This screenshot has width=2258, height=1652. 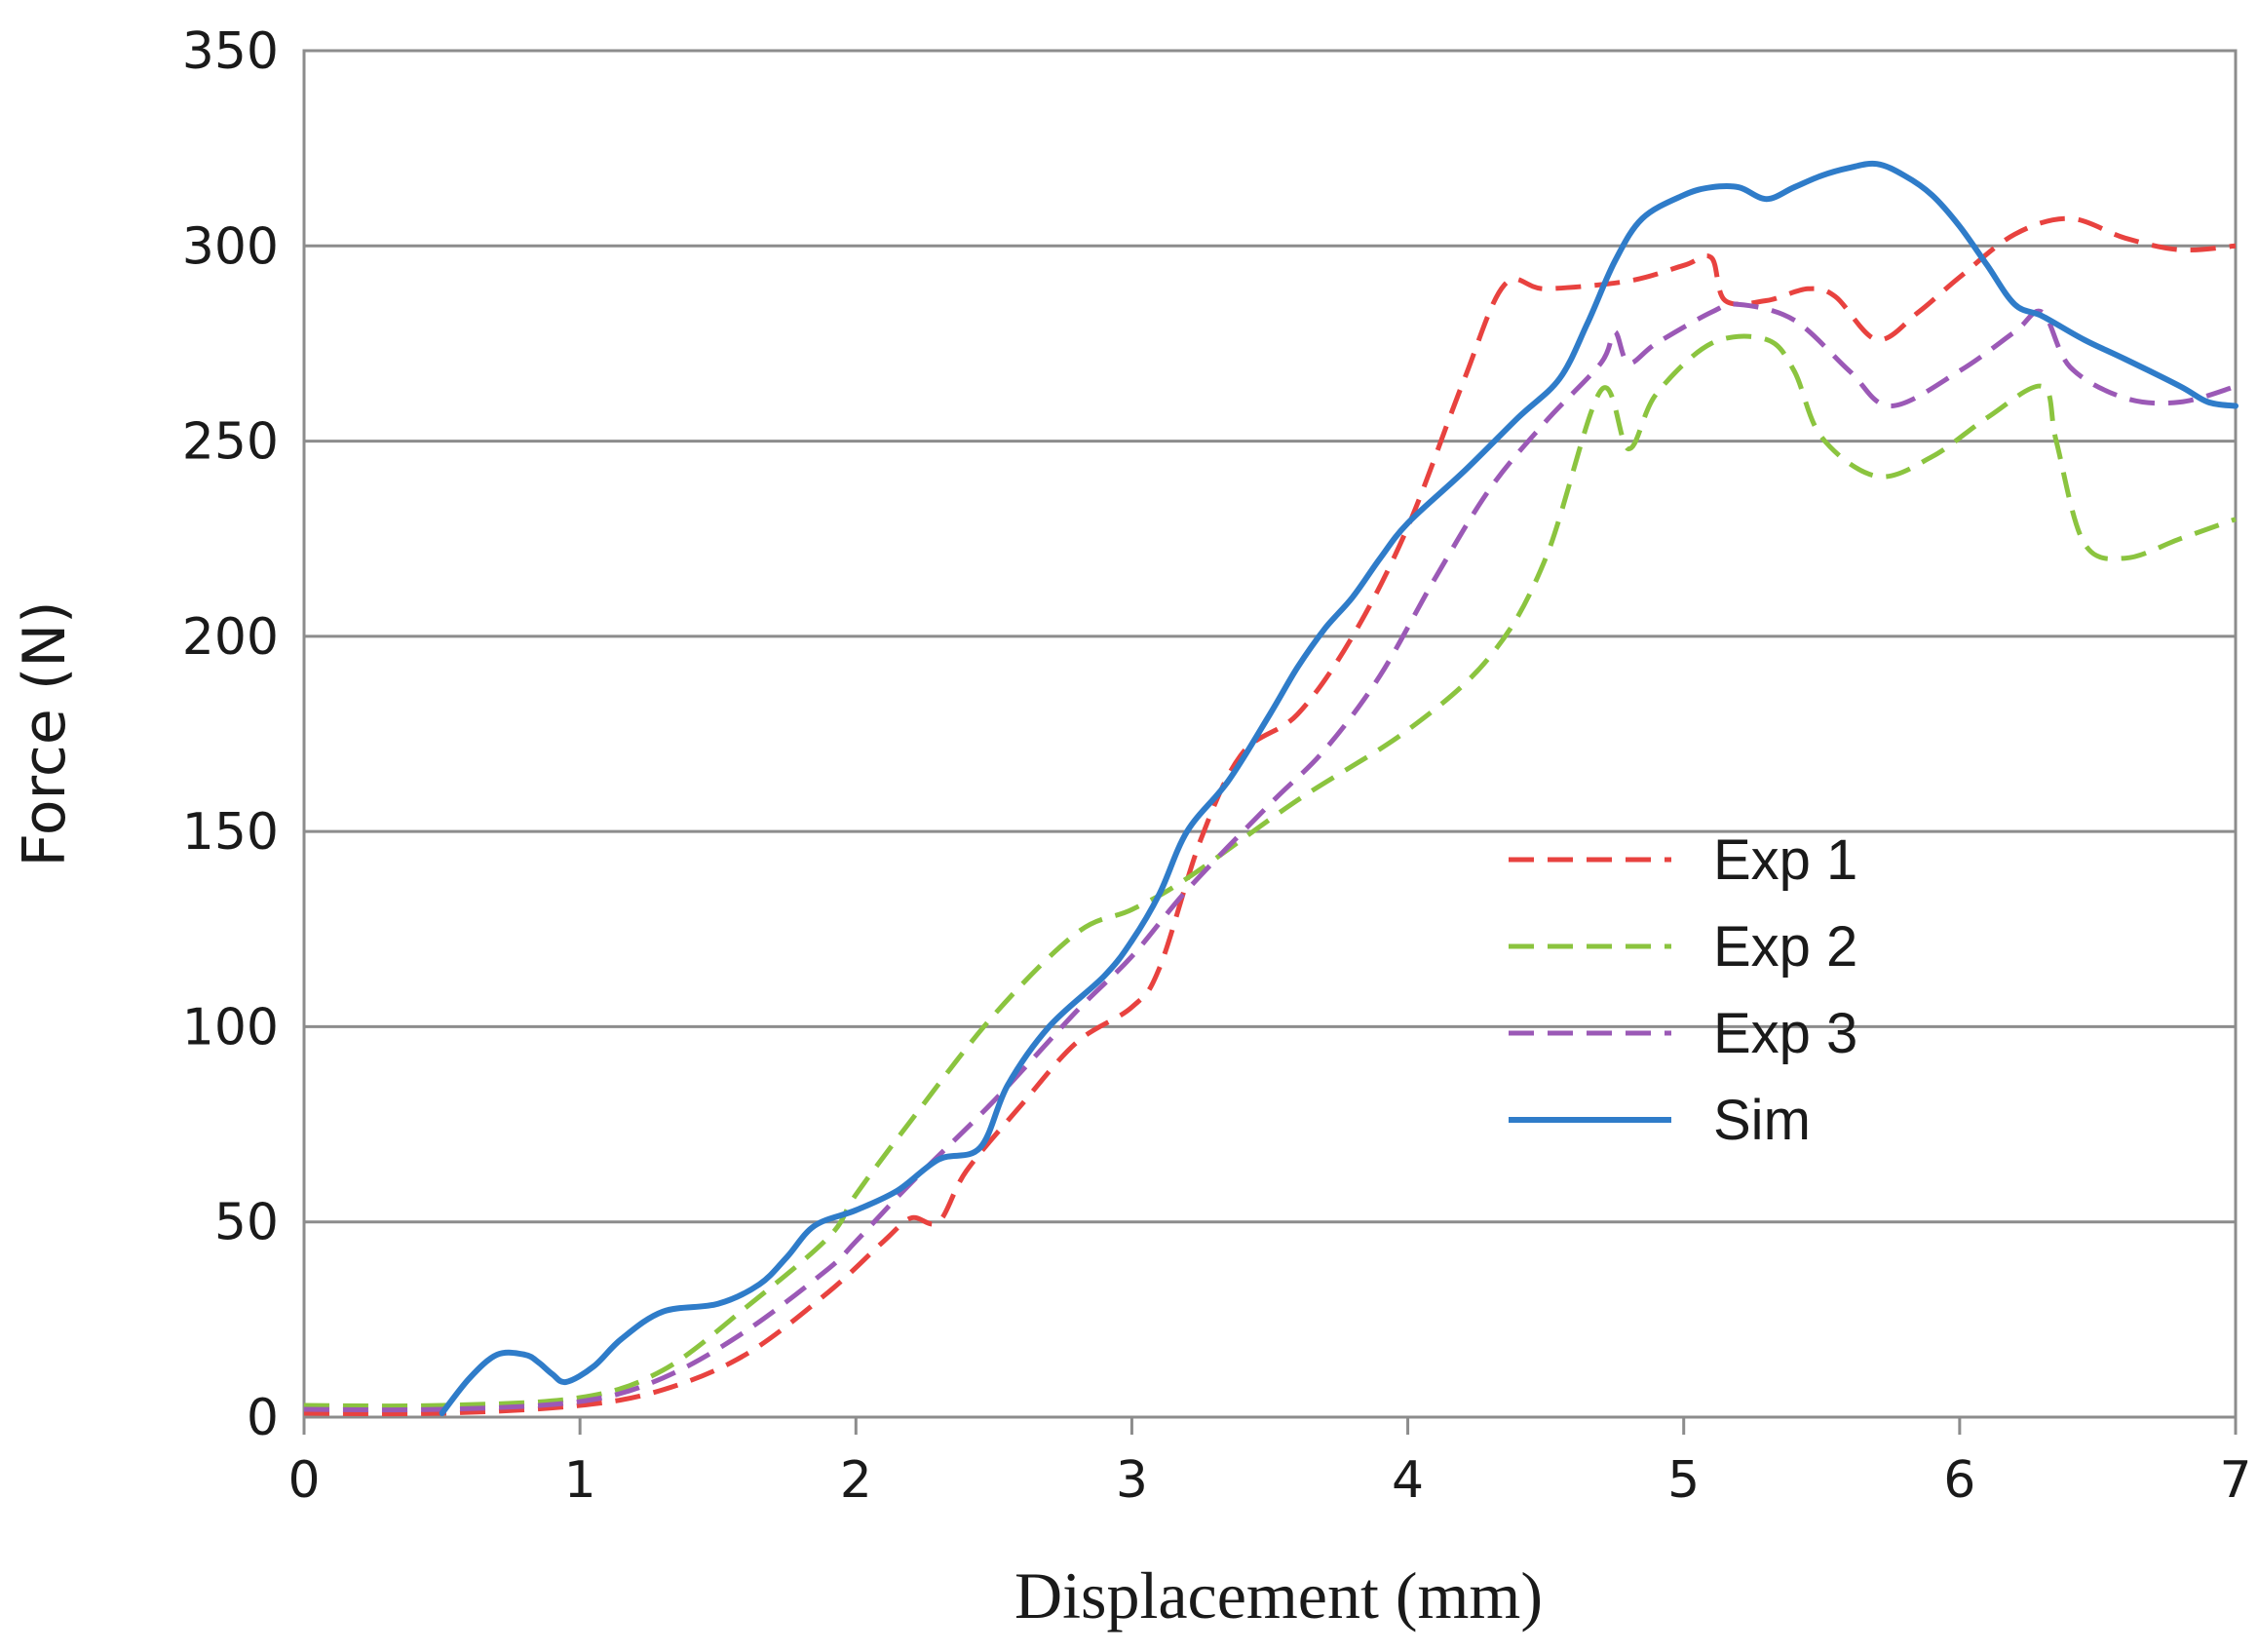 I want to click on x-tick-label: 6, so click(x=1959, y=1480).